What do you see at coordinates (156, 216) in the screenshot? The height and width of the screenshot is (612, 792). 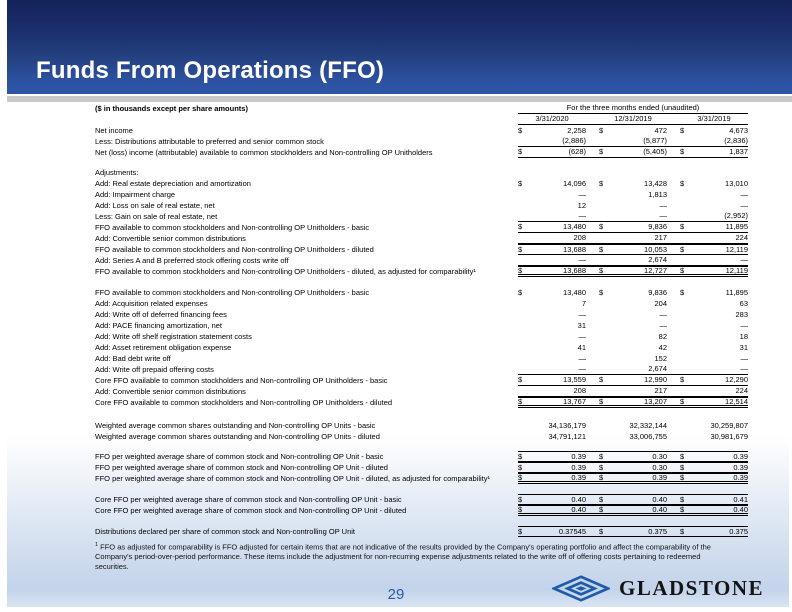 I see `row-label: Less: Gain on sale of real estate, net` at bounding box center [156, 216].